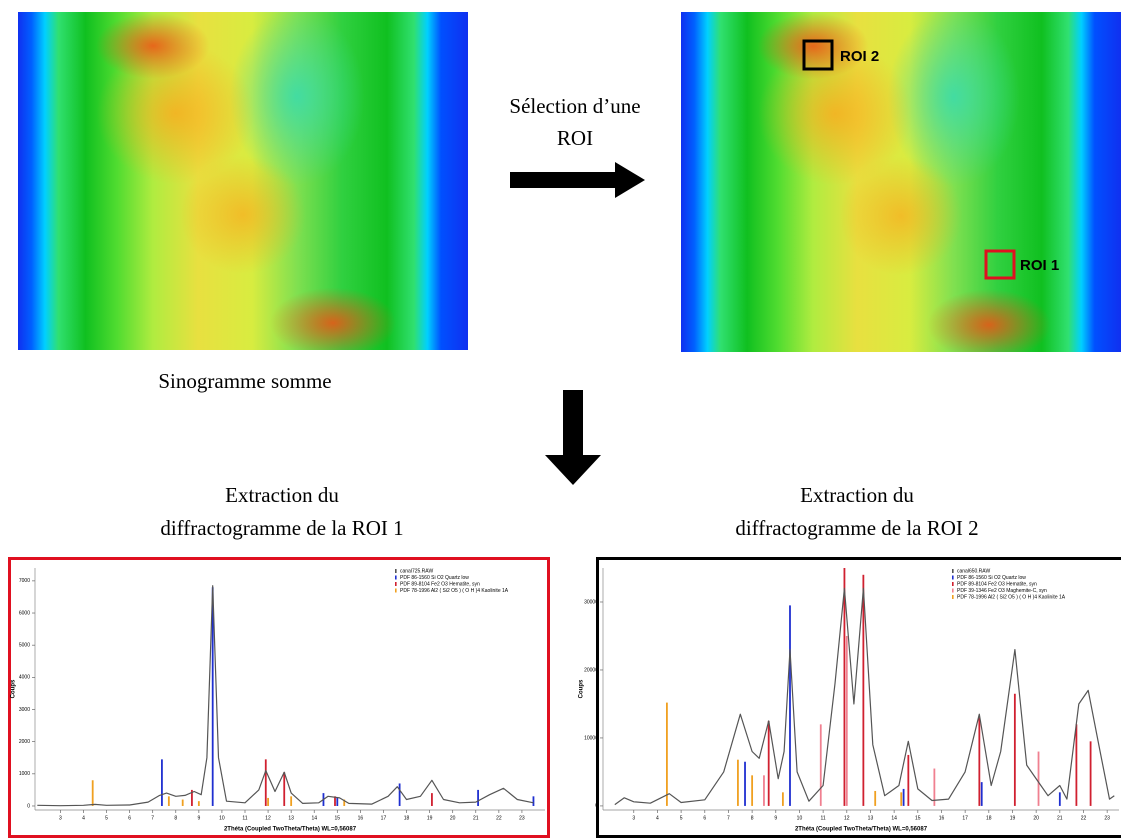 The image size is (1121, 839). I want to click on legend-label: PDF 39-1346 Fe2 O3 Maghemite-C, syn, so click(1002, 591).